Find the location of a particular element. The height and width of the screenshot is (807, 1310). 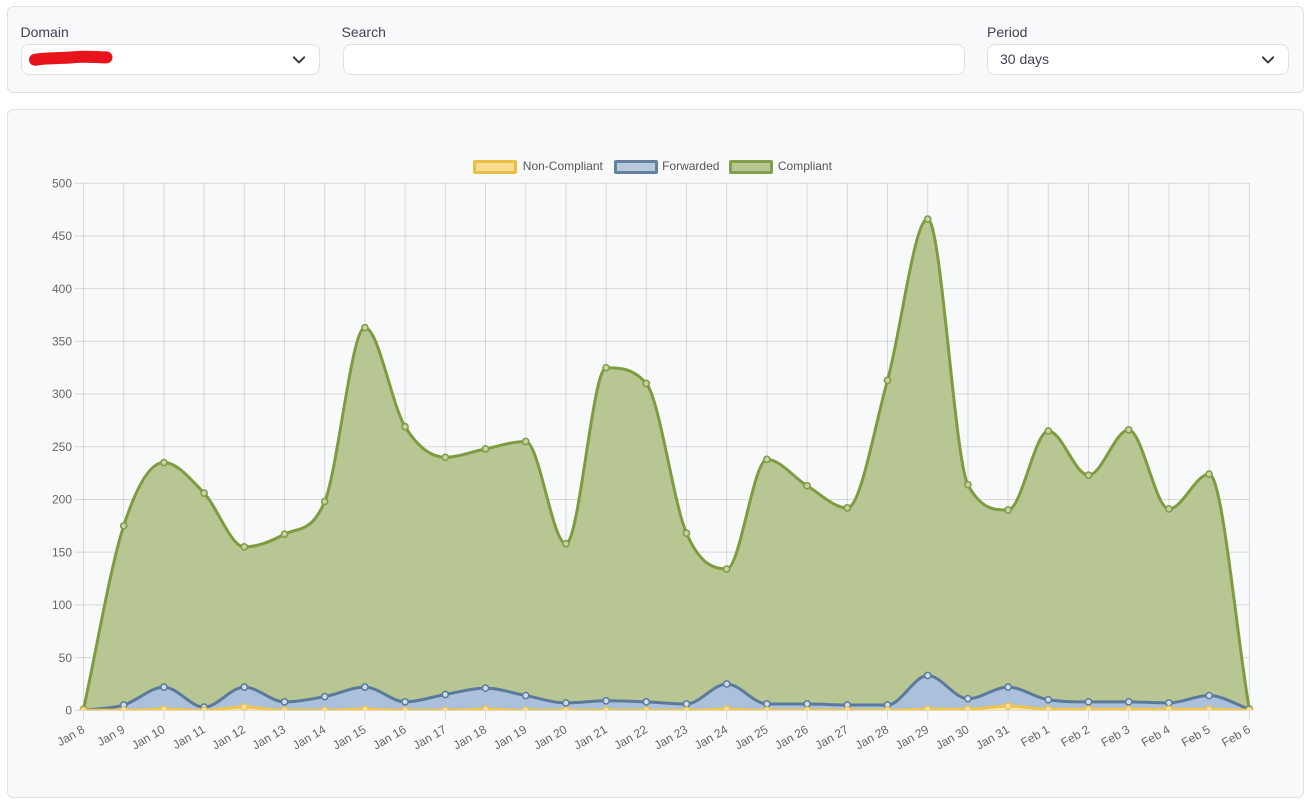

svg-text: Jan 18 is located at coordinates (470, 737).